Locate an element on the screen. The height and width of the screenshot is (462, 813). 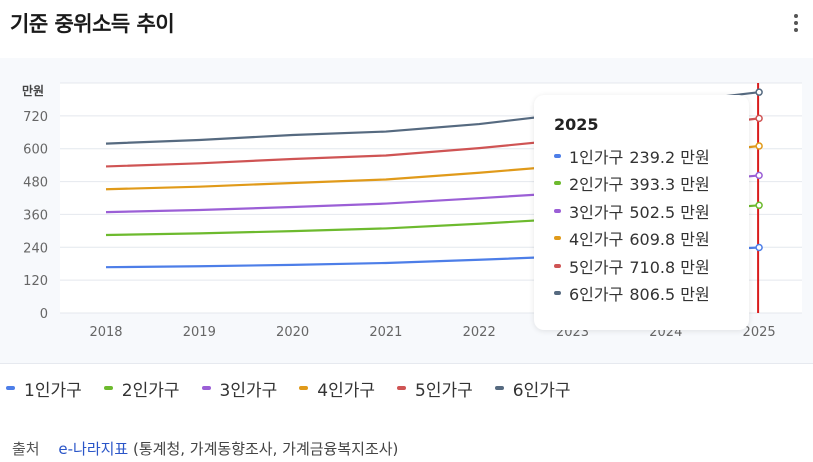
tooltip-row: 4인가구 609.8 만원 is located at coordinates (651, 239).